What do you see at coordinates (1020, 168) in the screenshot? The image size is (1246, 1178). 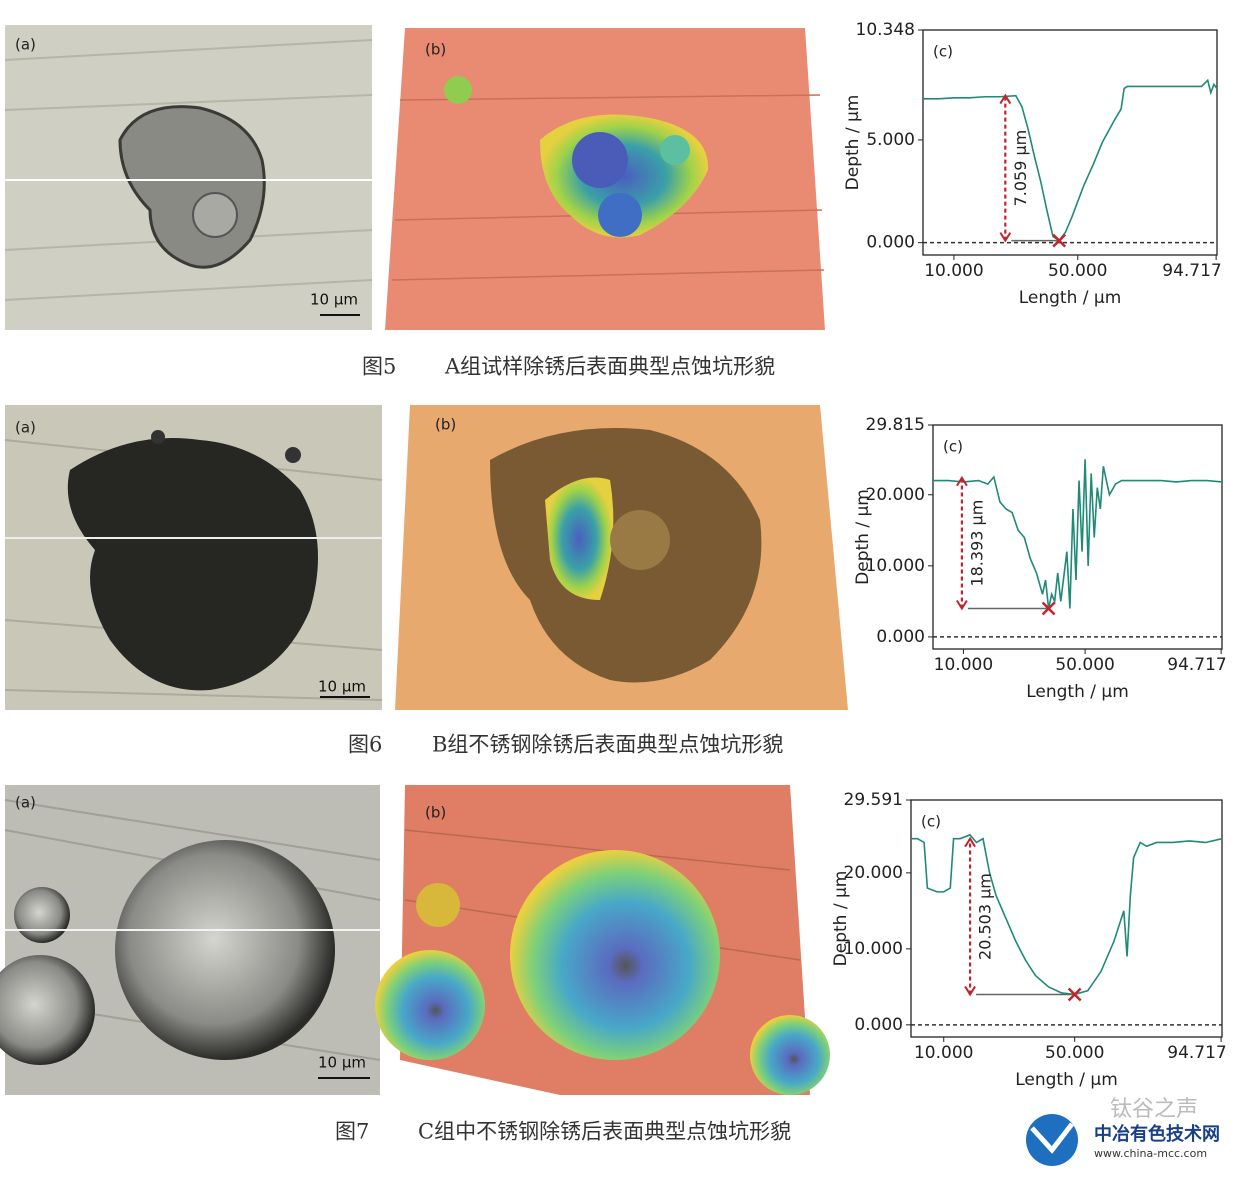 I see `depth-label: 7.059 μm` at bounding box center [1020, 168].